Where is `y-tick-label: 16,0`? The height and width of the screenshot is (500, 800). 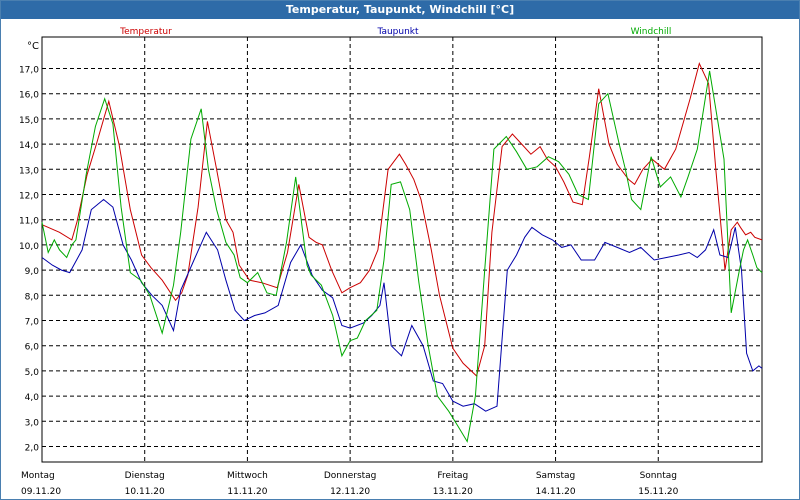 y-tick-label: 16,0 is located at coordinates (29, 96).